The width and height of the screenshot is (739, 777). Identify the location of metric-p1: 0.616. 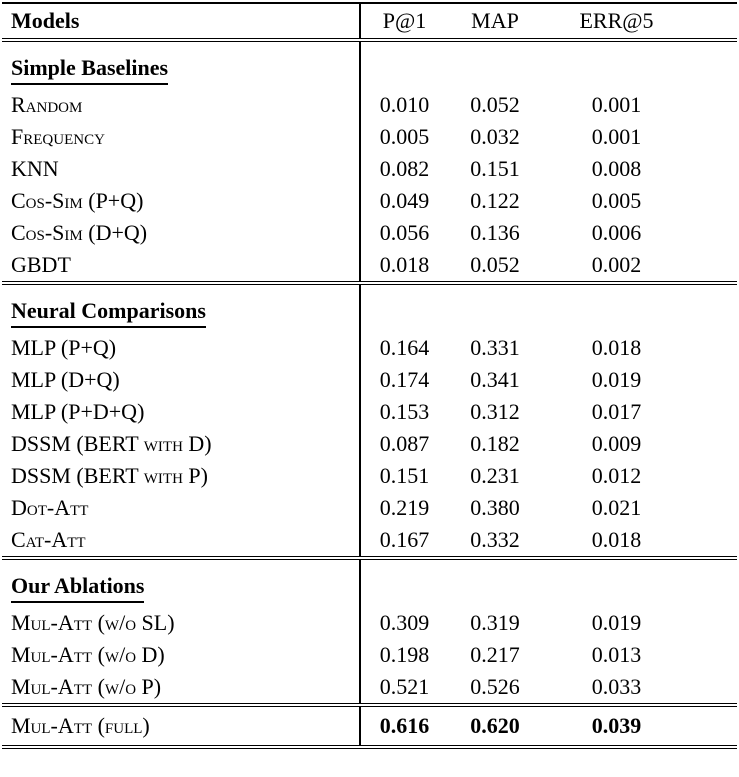
(404, 725).